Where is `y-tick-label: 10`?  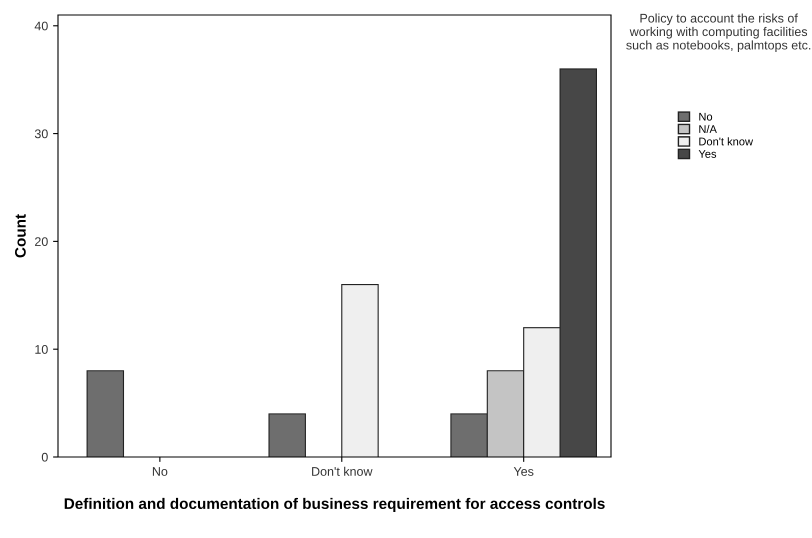
y-tick-label: 10 is located at coordinates (41, 349).